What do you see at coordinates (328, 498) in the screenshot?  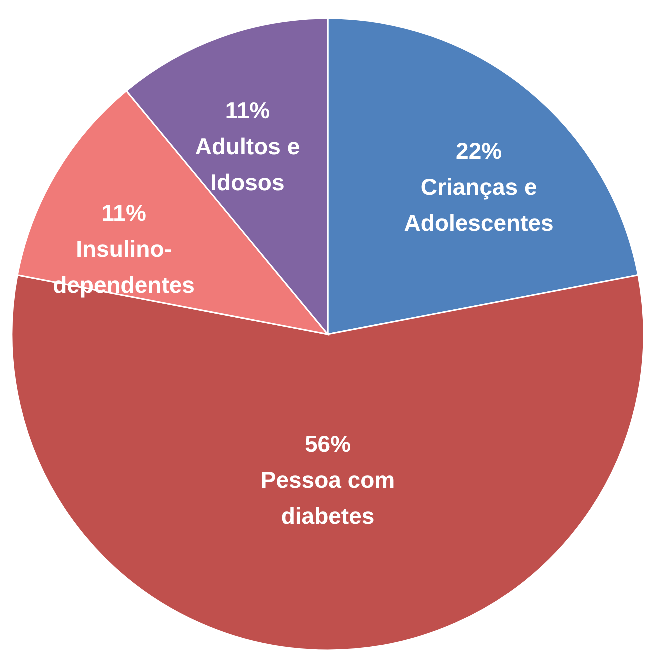 I see `slice-label: Pessoa com diabetes` at bounding box center [328, 498].